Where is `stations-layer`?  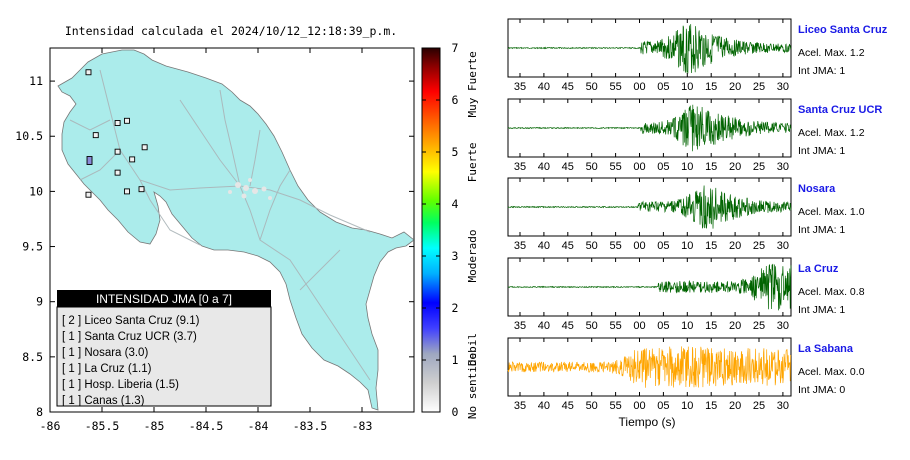 stations-layer is located at coordinates (116, 133).